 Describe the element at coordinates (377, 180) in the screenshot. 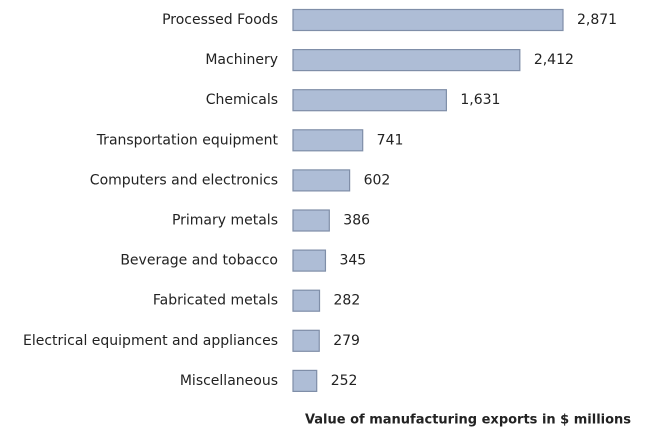

I see `value-label: 602` at that location.